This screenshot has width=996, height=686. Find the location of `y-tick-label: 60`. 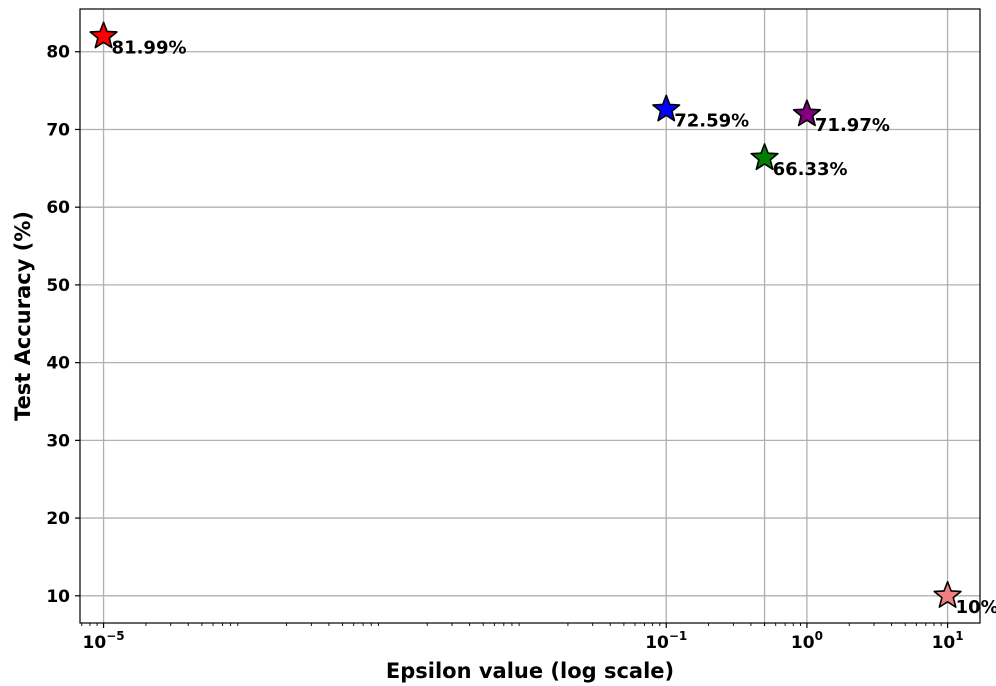

y-tick-label: 60 is located at coordinates (58, 208).